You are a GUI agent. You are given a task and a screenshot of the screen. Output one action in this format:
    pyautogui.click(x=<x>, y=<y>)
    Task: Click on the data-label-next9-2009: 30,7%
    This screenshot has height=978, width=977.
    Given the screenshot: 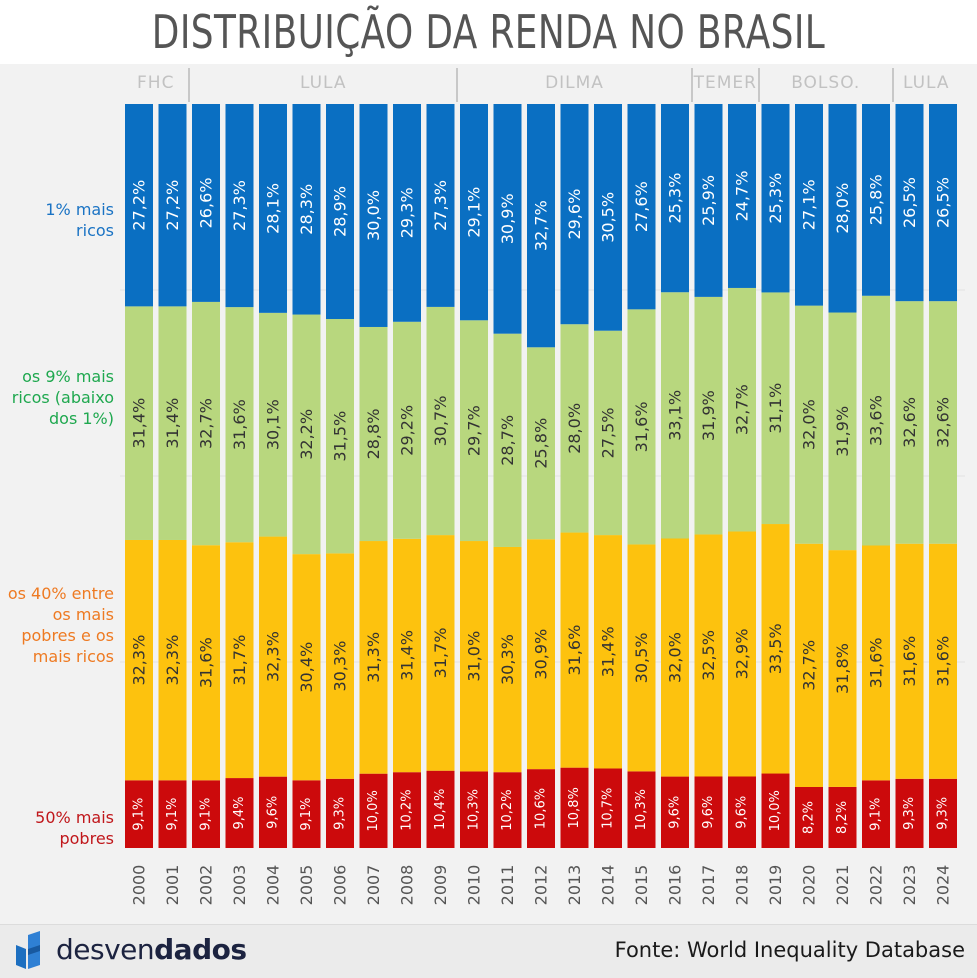 What is the action you would take?
    pyautogui.click(x=440, y=421)
    